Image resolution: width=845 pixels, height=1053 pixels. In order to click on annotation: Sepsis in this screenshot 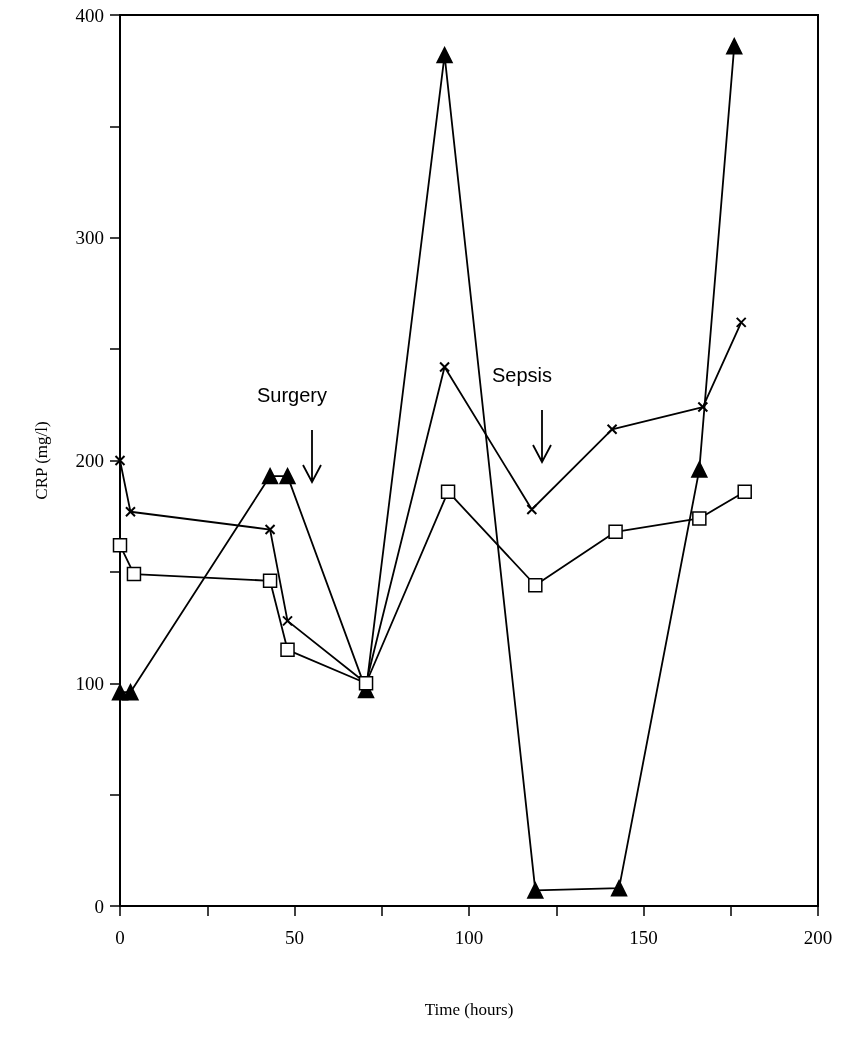, I will do `click(522, 375)`.